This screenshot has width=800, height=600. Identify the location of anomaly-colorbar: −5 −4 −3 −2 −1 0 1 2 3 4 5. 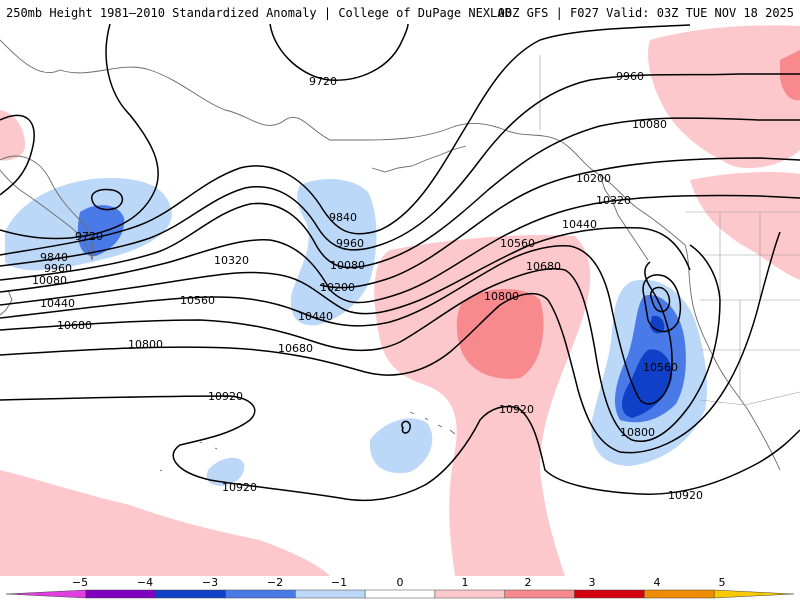
(400, 587).